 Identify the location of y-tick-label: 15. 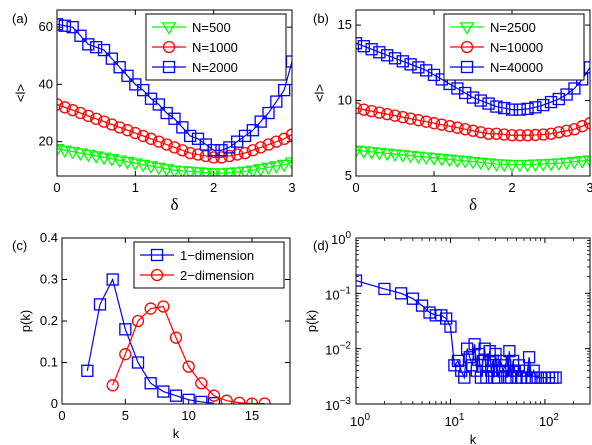
(345, 24).